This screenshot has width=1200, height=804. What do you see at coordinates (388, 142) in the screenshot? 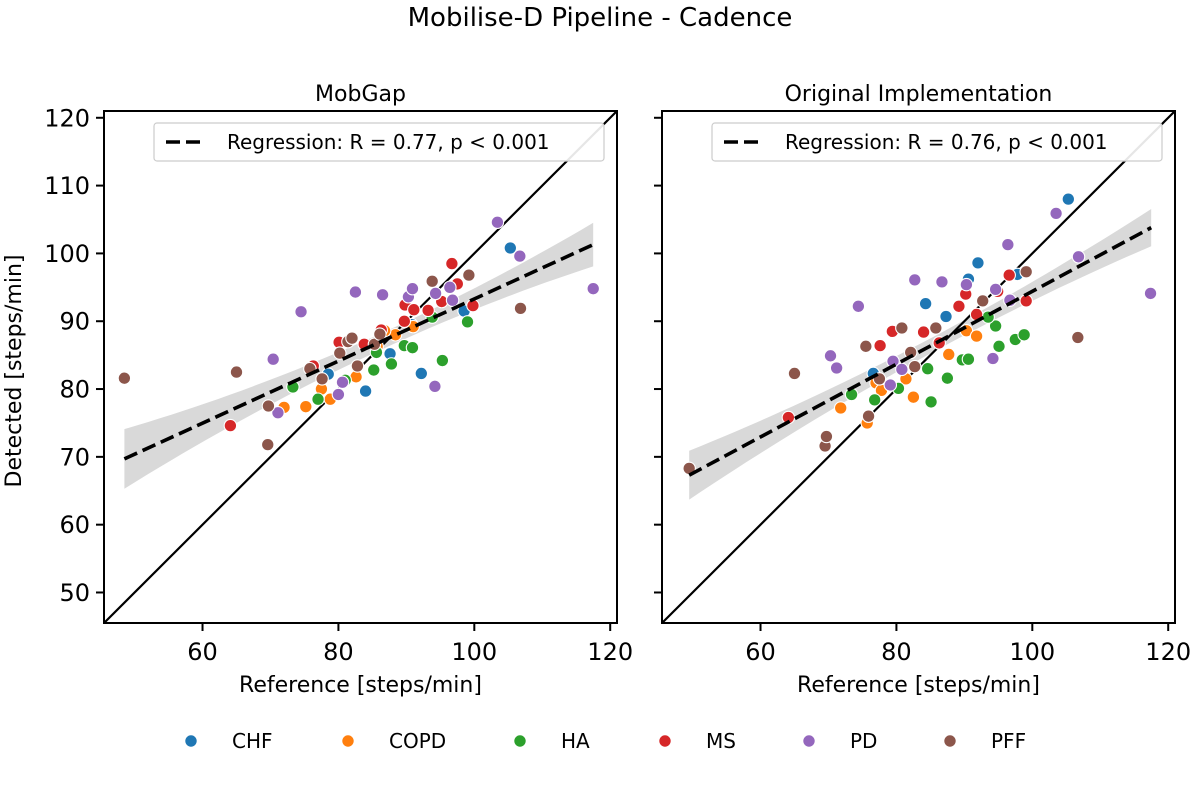
I see `regression-legend-label: Regression: R = 0.77, p < 0.001` at bounding box center [388, 142].